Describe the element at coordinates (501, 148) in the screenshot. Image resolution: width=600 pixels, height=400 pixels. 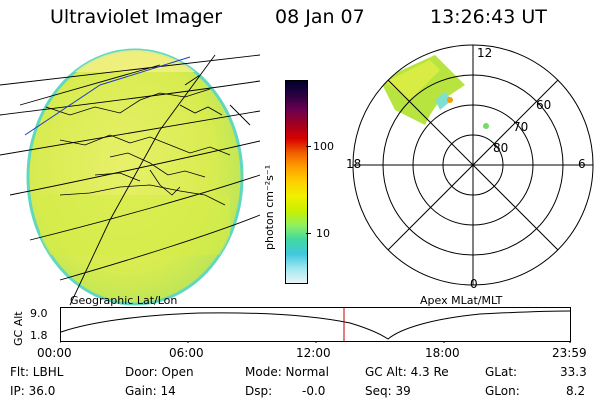
I see `mlat-80-label: 80` at that location.